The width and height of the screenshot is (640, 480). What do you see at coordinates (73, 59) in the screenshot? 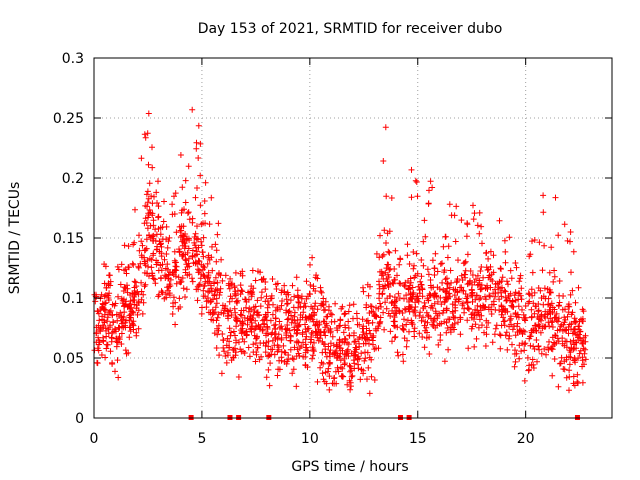
I see `y-tick-label: 0.3` at bounding box center [73, 59].